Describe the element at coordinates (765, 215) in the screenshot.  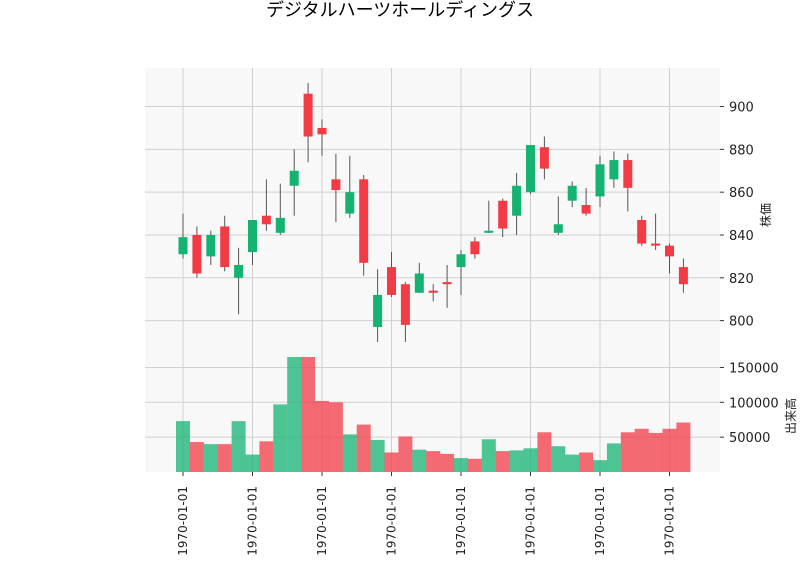
I see `price-axis-label: 株価` at that location.